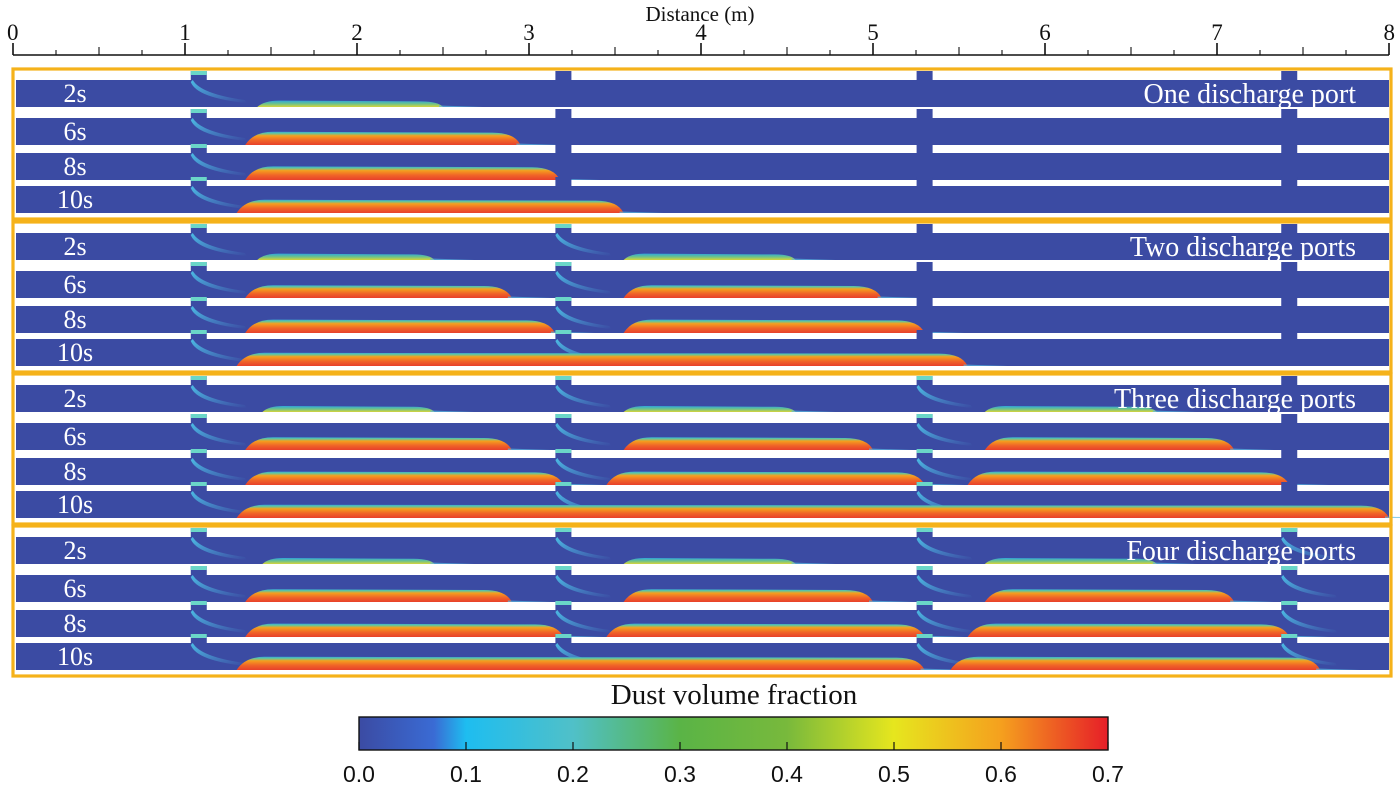 The height and width of the screenshot is (794, 1400). I want to click on time-row: 6s, so click(702, 432).